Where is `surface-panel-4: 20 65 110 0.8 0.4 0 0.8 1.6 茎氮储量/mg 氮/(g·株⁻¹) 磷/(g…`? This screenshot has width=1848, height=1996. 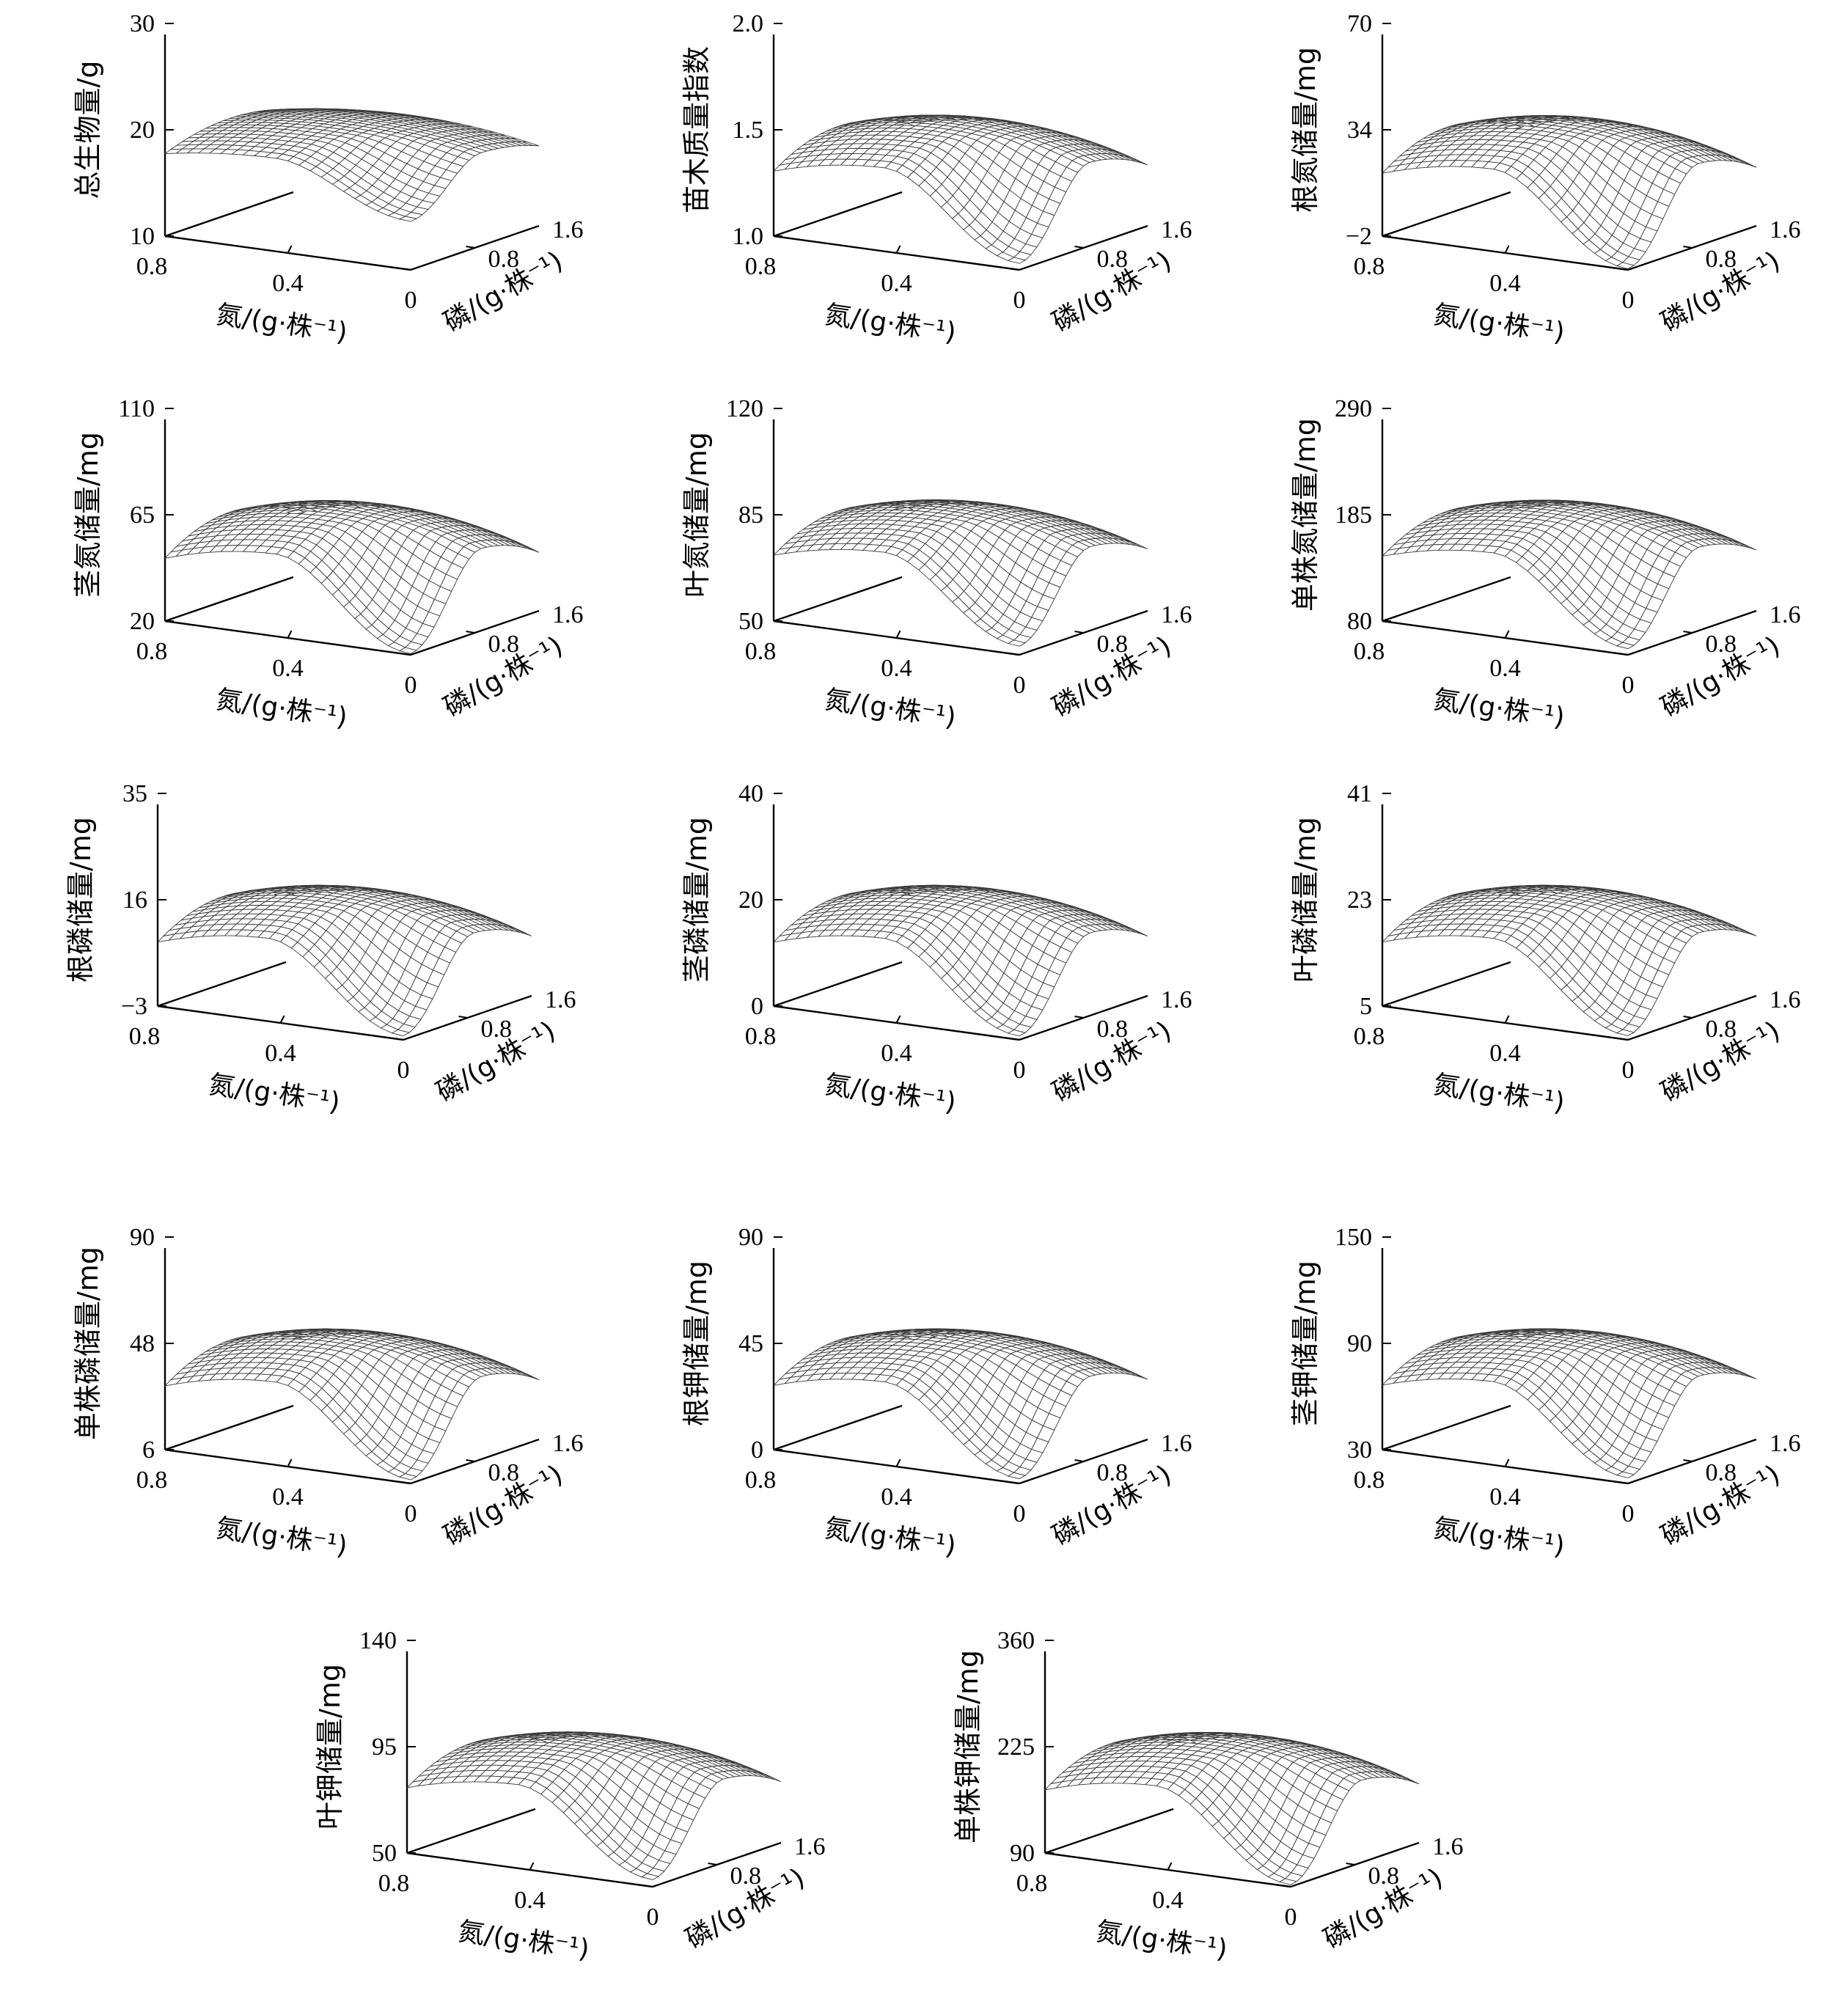 surface-panel-4: 20 65 110 0.8 0.4 0 0.8 1.6 茎氮储量/mg 氮/(g·株⁻¹) 磷/(g… is located at coordinates (315, 576).